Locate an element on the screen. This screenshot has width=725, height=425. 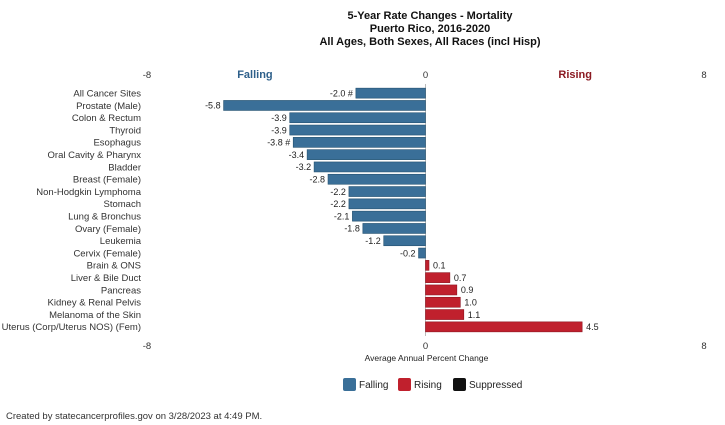
top-tick-label: -8 is located at coordinates (147, 75).